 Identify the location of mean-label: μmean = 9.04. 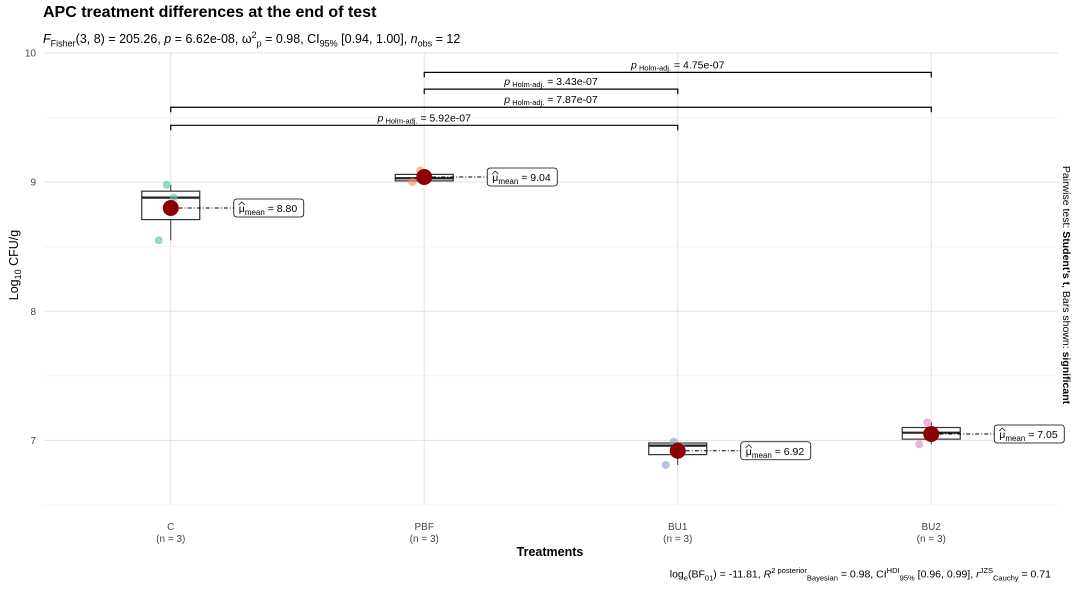
(521, 179).